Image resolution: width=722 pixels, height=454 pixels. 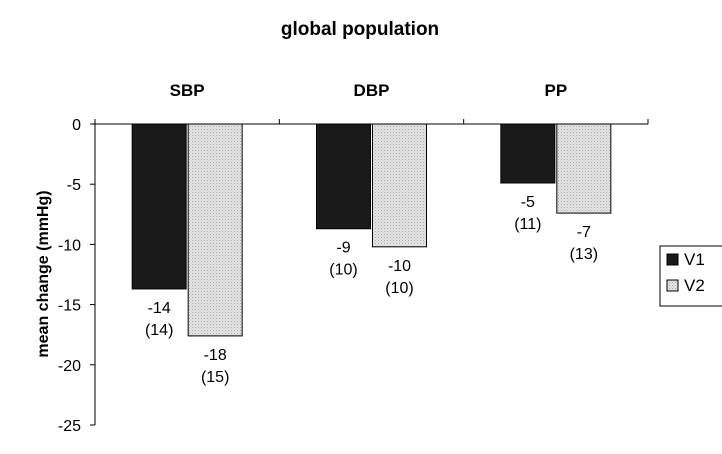 What do you see at coordinates (555, 90) in the screenshot?
I see `category-label: PP` at bounding box center [555, 90].